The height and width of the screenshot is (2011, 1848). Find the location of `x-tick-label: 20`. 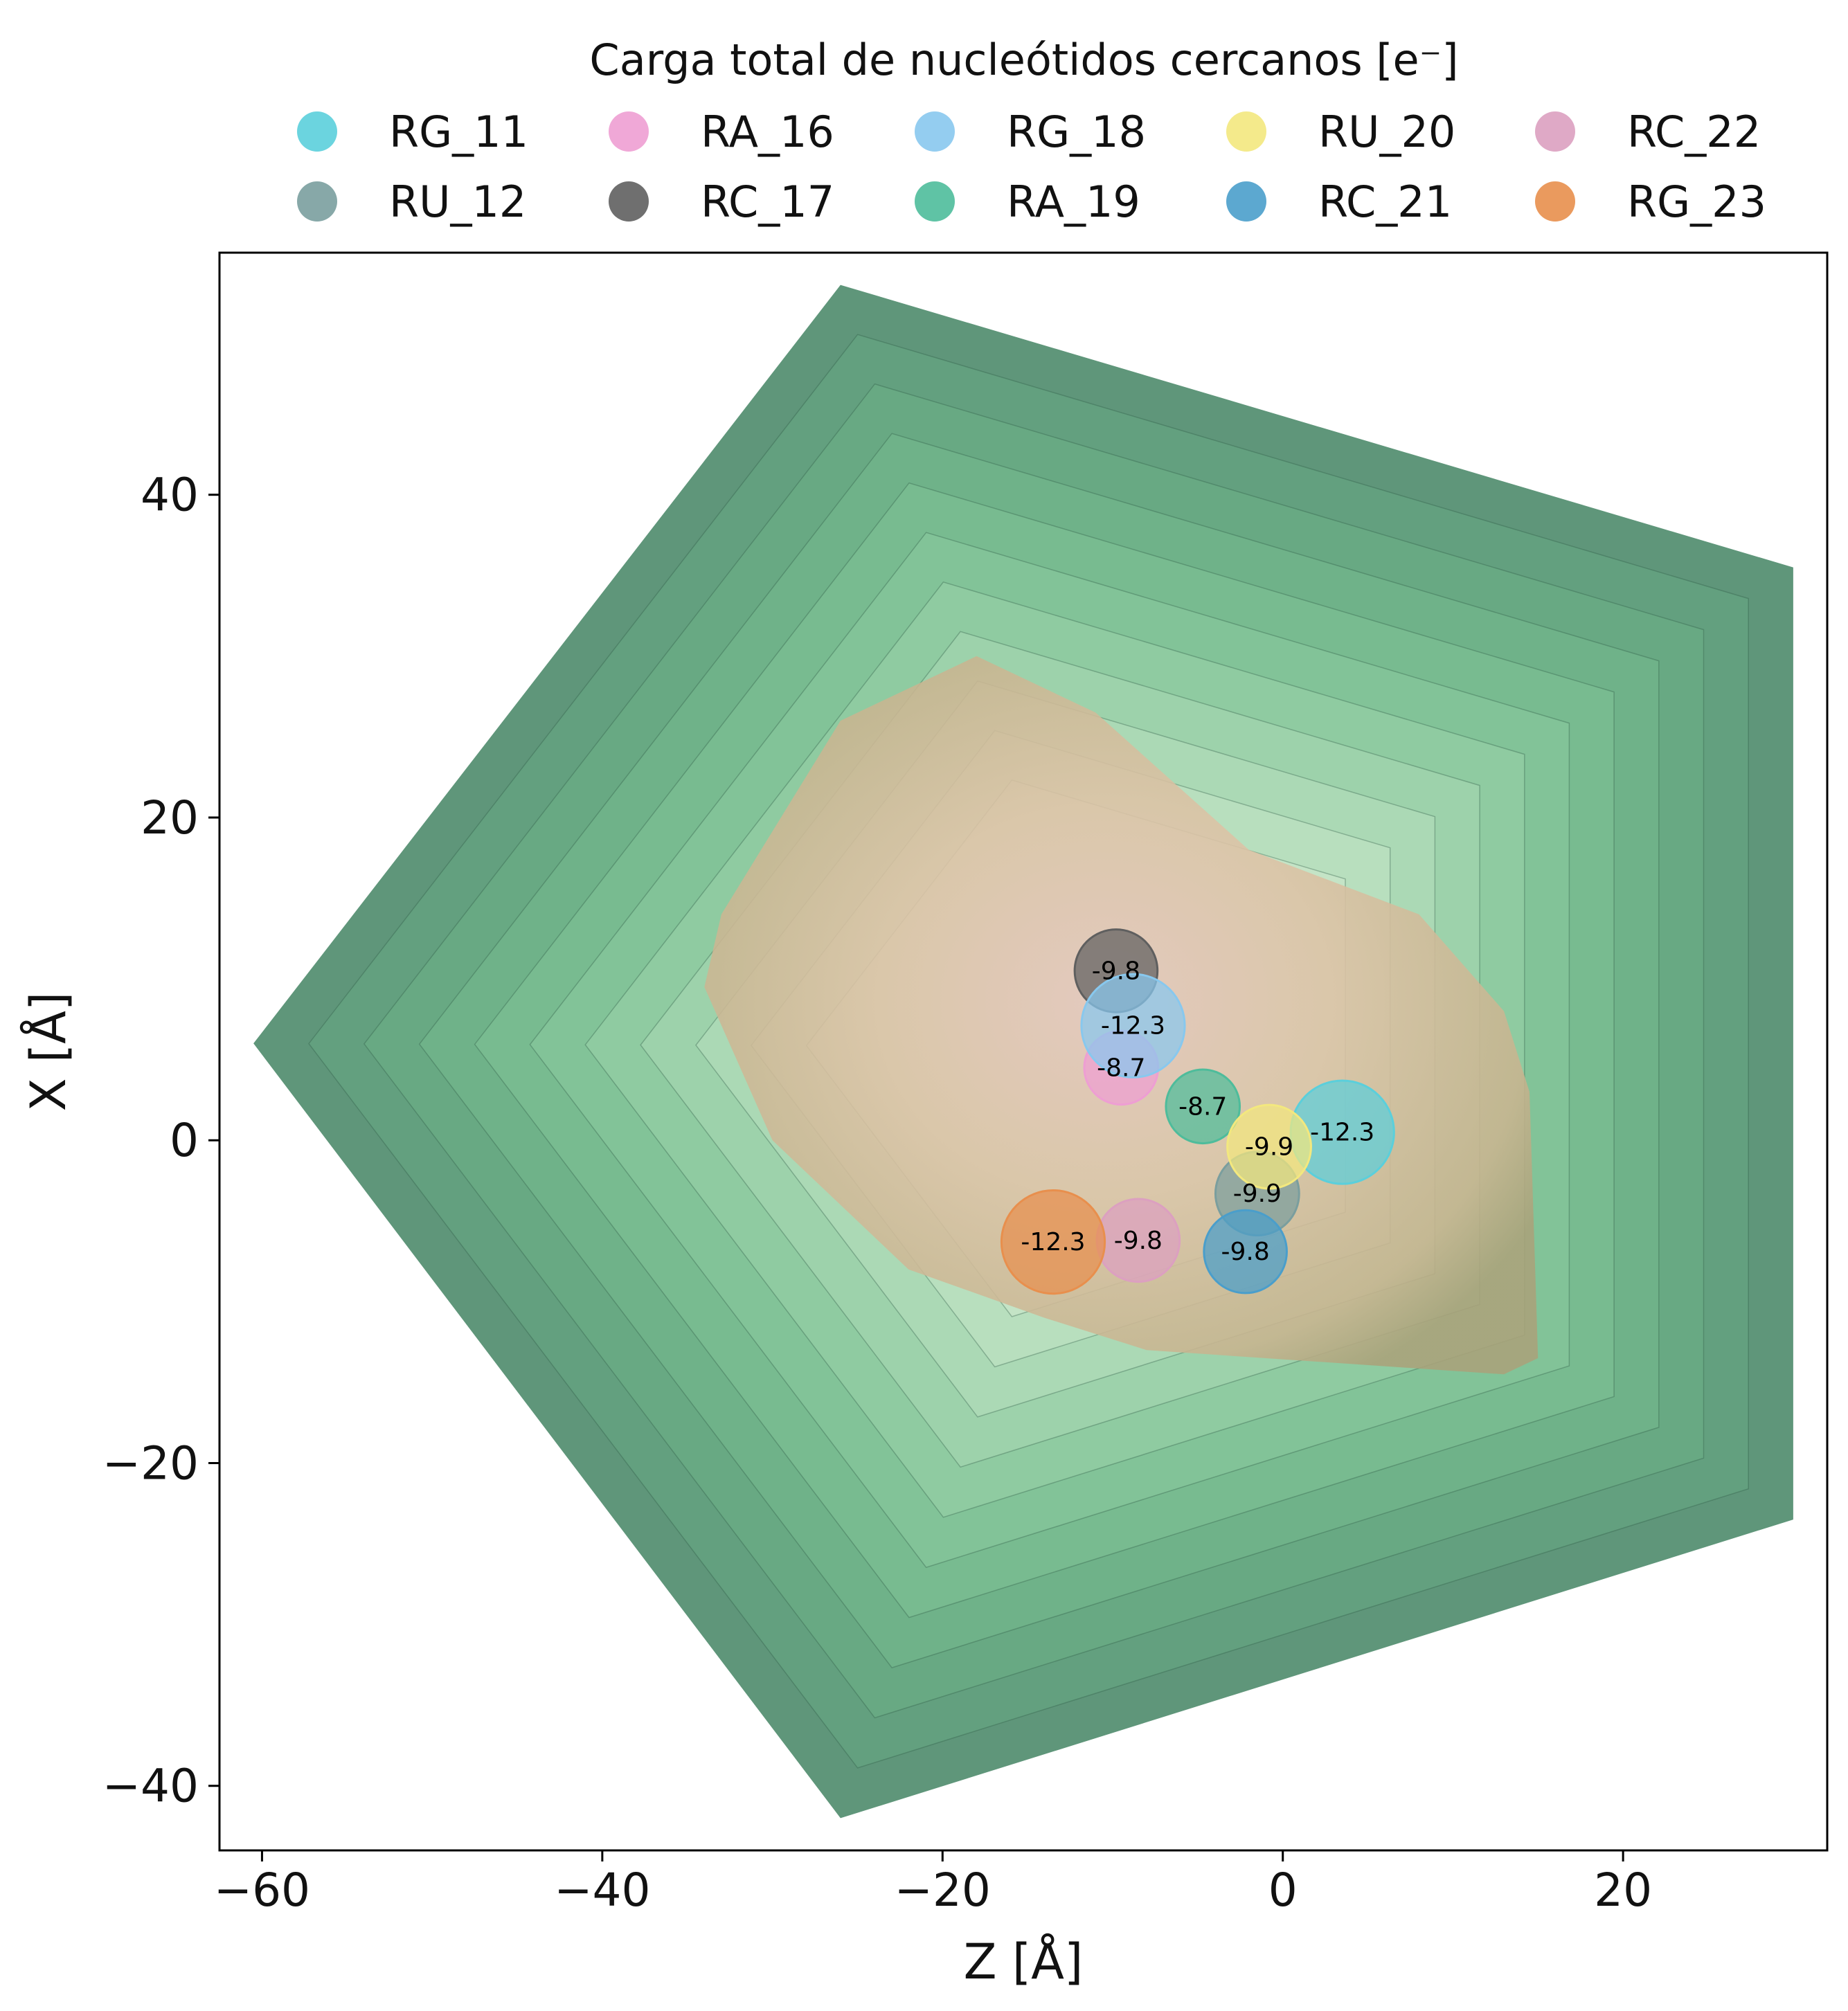

x-tick-label: 20 is located at coordinates (1623, 1891).